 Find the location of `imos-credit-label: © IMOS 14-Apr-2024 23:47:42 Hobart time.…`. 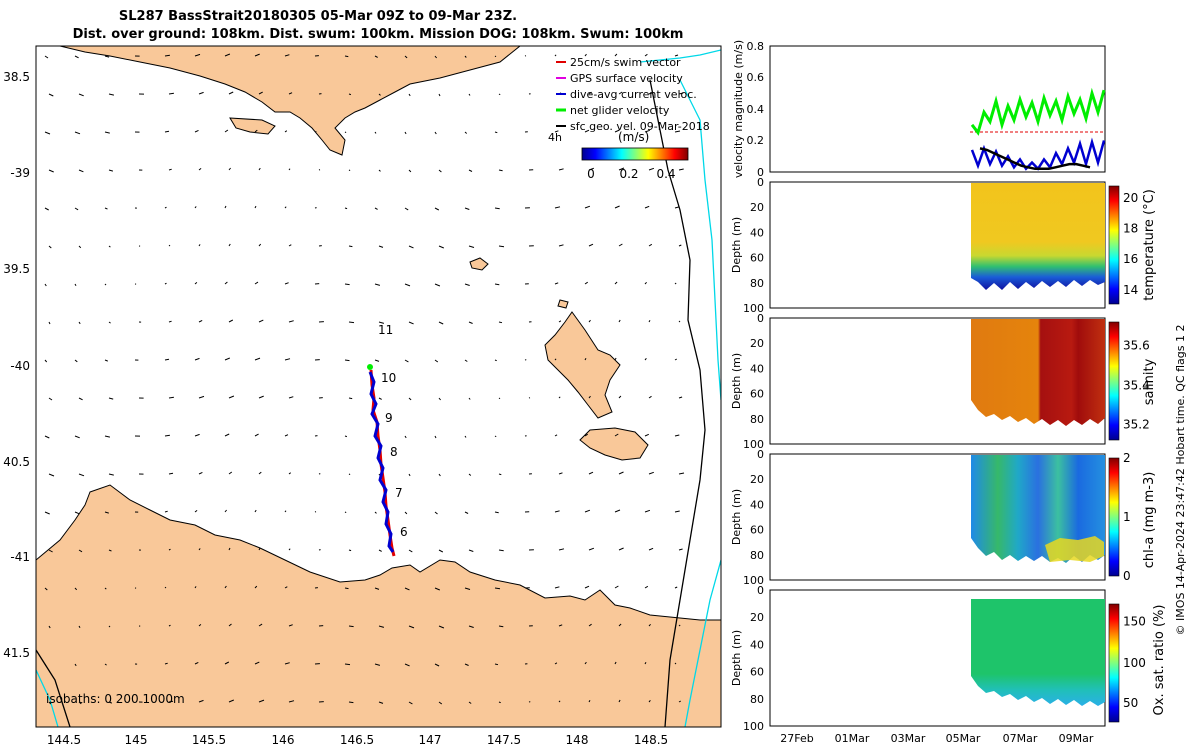

imos-credit-label: © IMOS 14-Apr-2024 23:47:42 Hobart time.… is located at coordinates (1180, 480).